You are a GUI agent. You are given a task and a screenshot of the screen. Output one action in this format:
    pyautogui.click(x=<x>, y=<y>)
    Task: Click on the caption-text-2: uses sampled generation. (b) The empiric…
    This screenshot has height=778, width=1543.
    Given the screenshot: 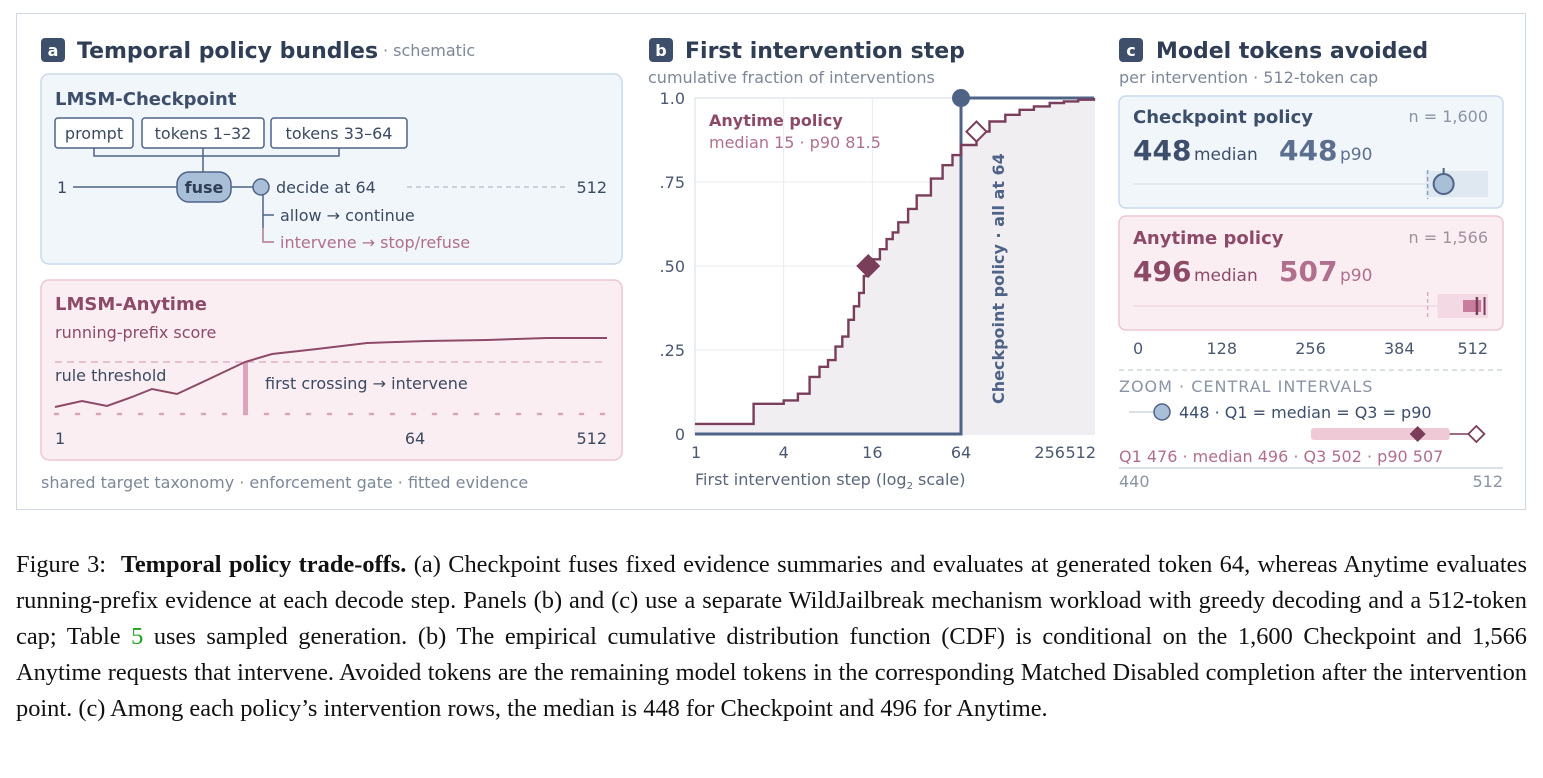 What is the action you would take?
    pyautogui.click(x=771, y=672)
    